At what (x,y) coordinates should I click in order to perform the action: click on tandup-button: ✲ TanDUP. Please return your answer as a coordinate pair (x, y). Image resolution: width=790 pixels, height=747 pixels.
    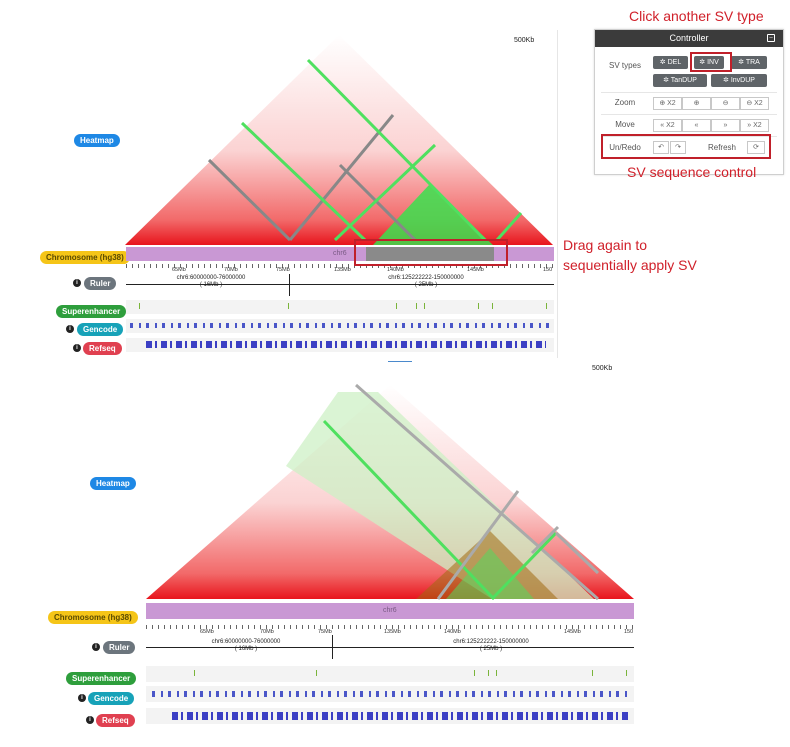
    Looking at the image, I should click on (680, 80).